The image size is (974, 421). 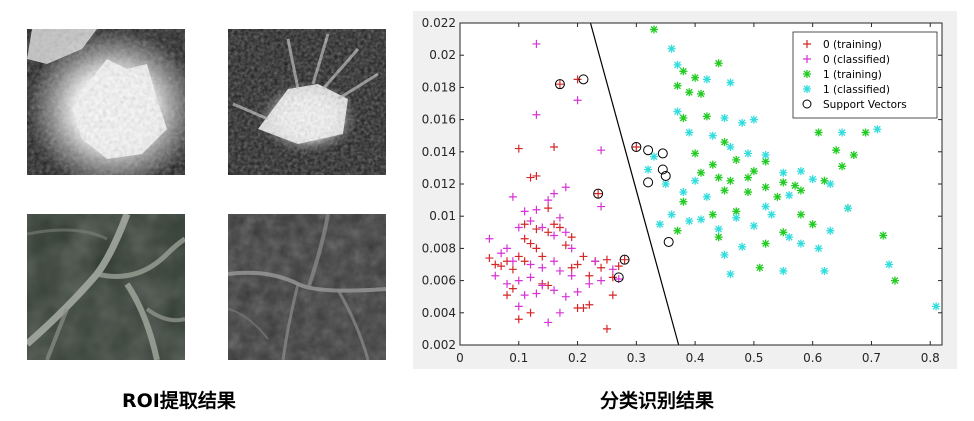 What do you see at coordinates (753, 358) in the screenshot?
I see `x-tick-label: 0.5` at bounding box center [753, 358].